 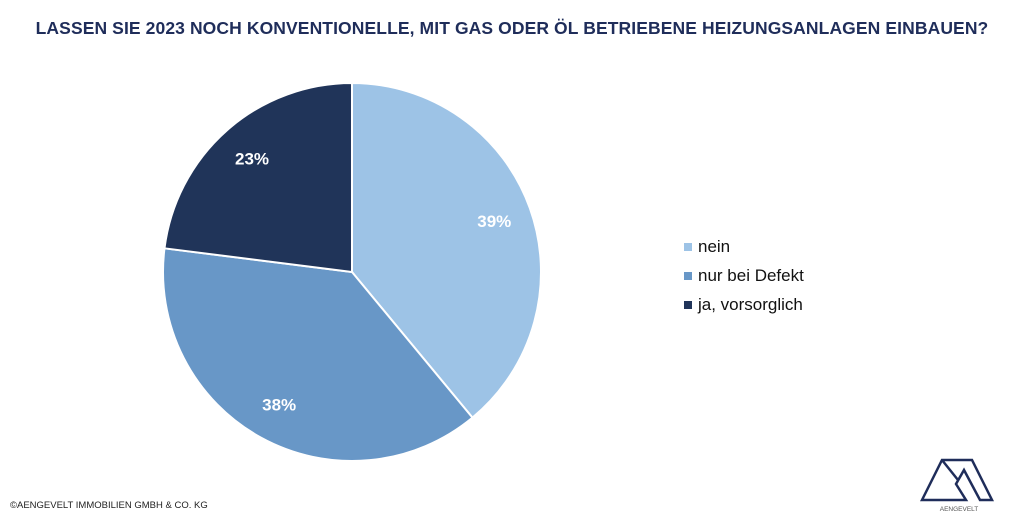 I want to click on data-label: 39%, so click(x=494, y=221).